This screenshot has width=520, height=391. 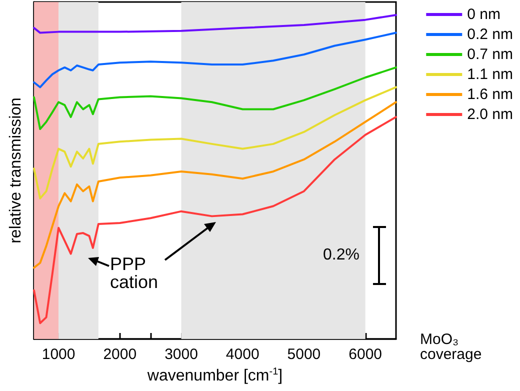 What do you see at coordinates (181, 354) in the screenshot?
I see `x-tick-label: 3000` at bounding box center [181, 354].